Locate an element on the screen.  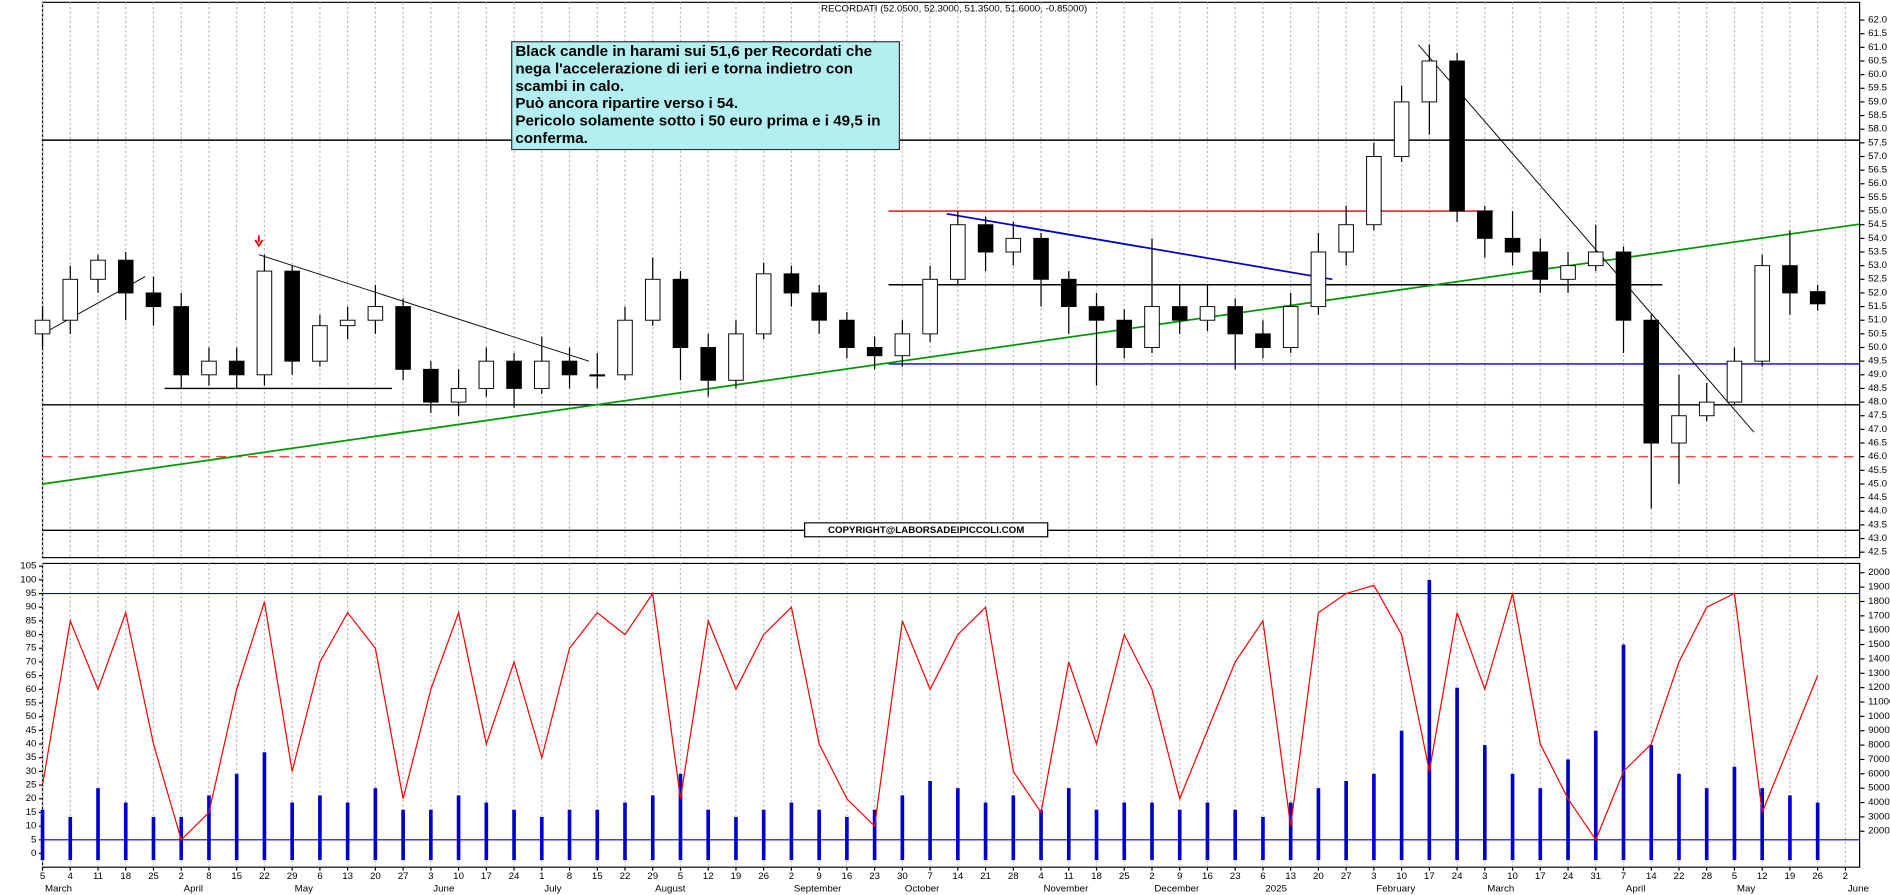
x-tick-label: 21 is located at coordinates (985, 876).